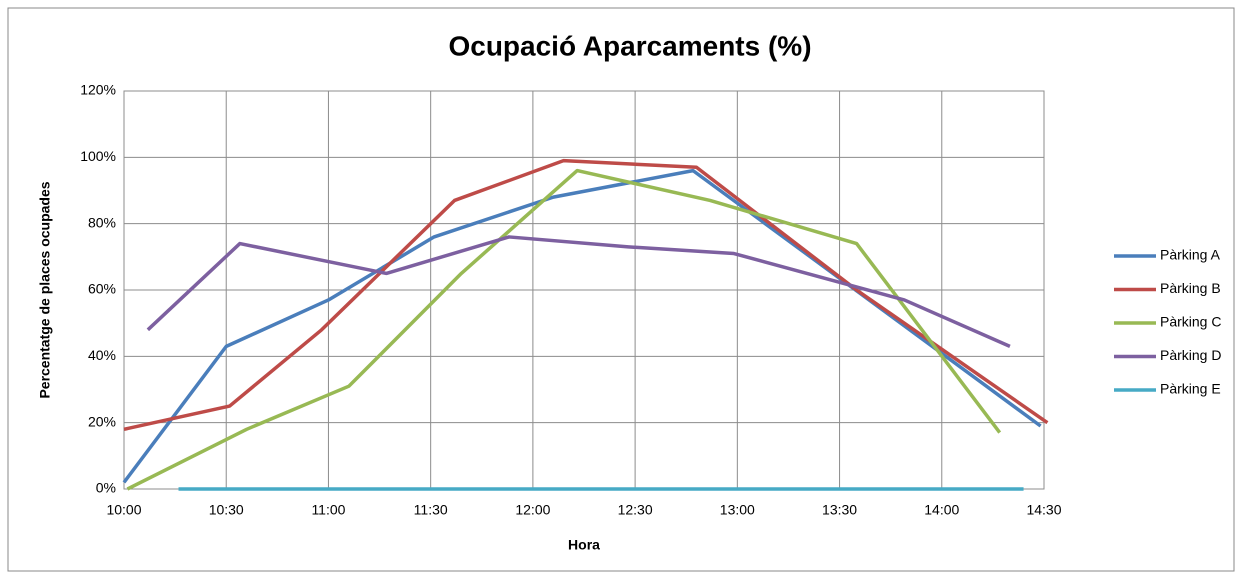 Image resolution: width=1235 pixels, height=572 pixels. What do you see at coordinates (98, 156) in the screenshot?
I see `y-tick-label: 100%` at bounding box center [98, 156].